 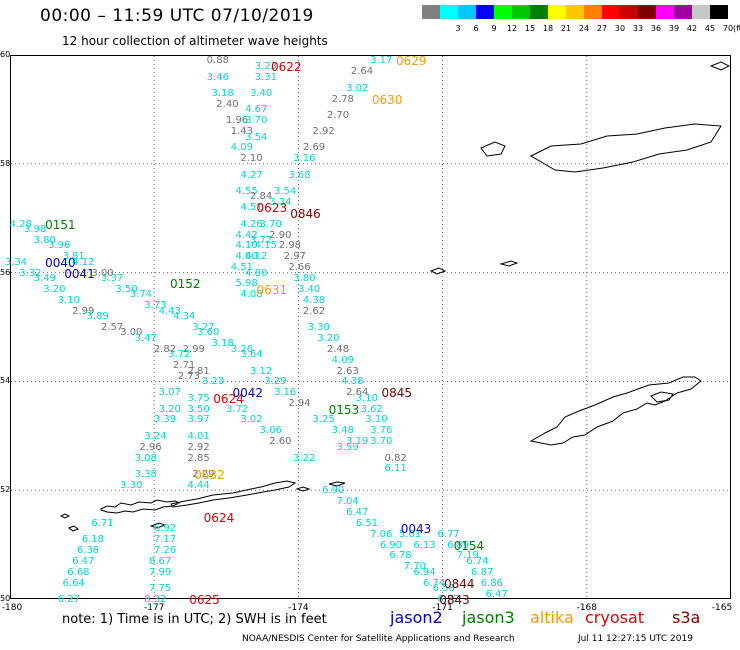 I want to click on pass-time-tag: 0040, so click(x=60, y=262).